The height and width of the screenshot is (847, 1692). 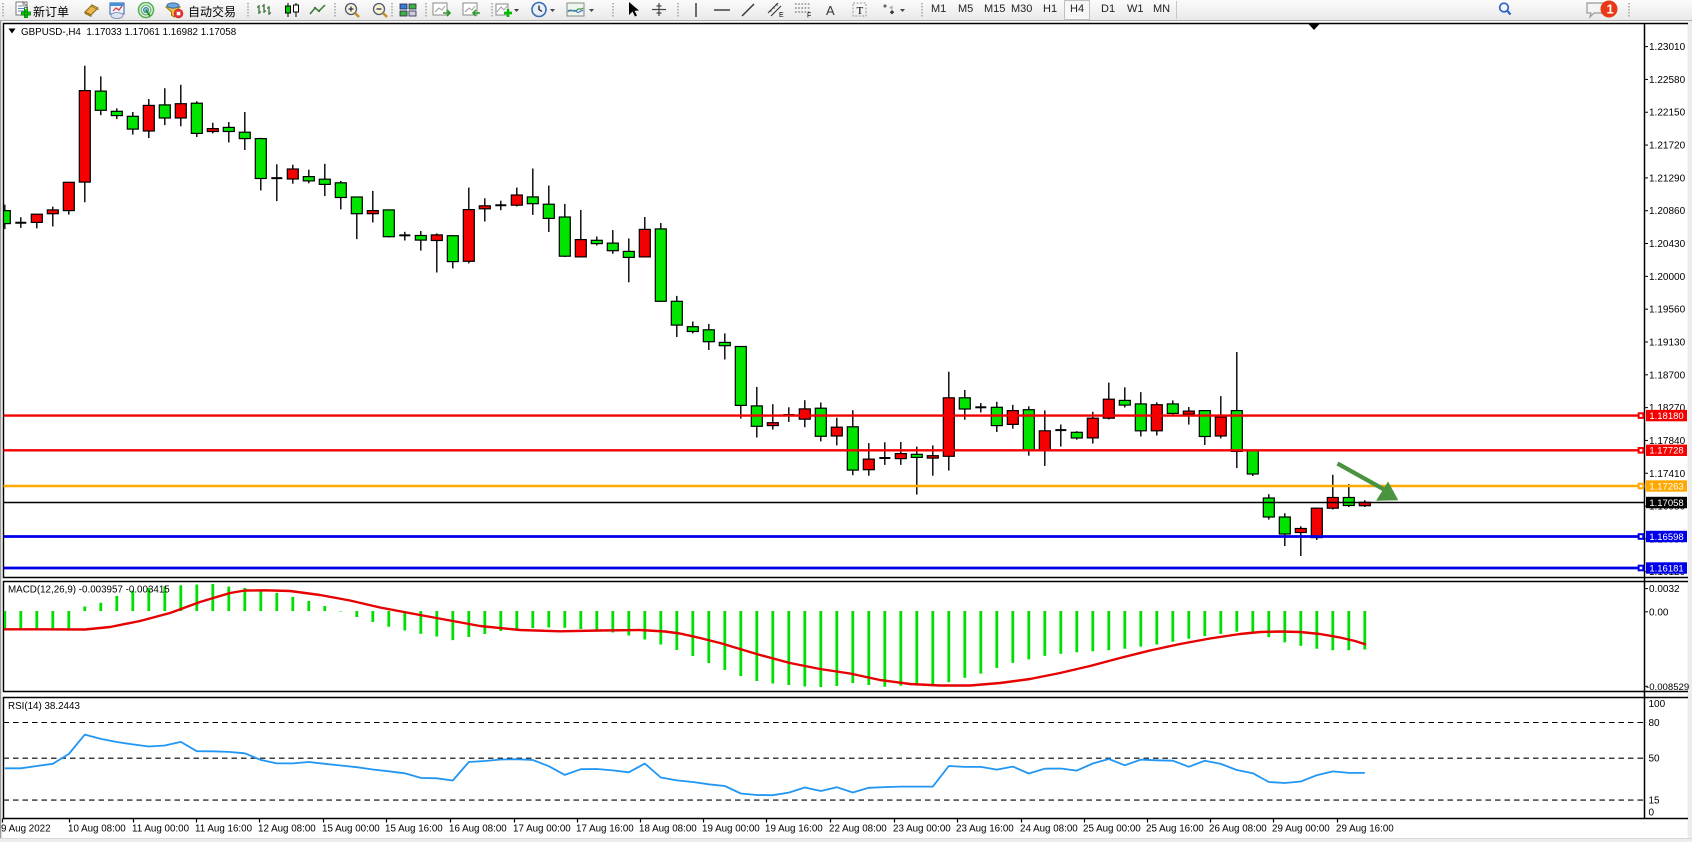 I want to click on svg-text: 18 Aug 08:00, so click(x=668, y=829).